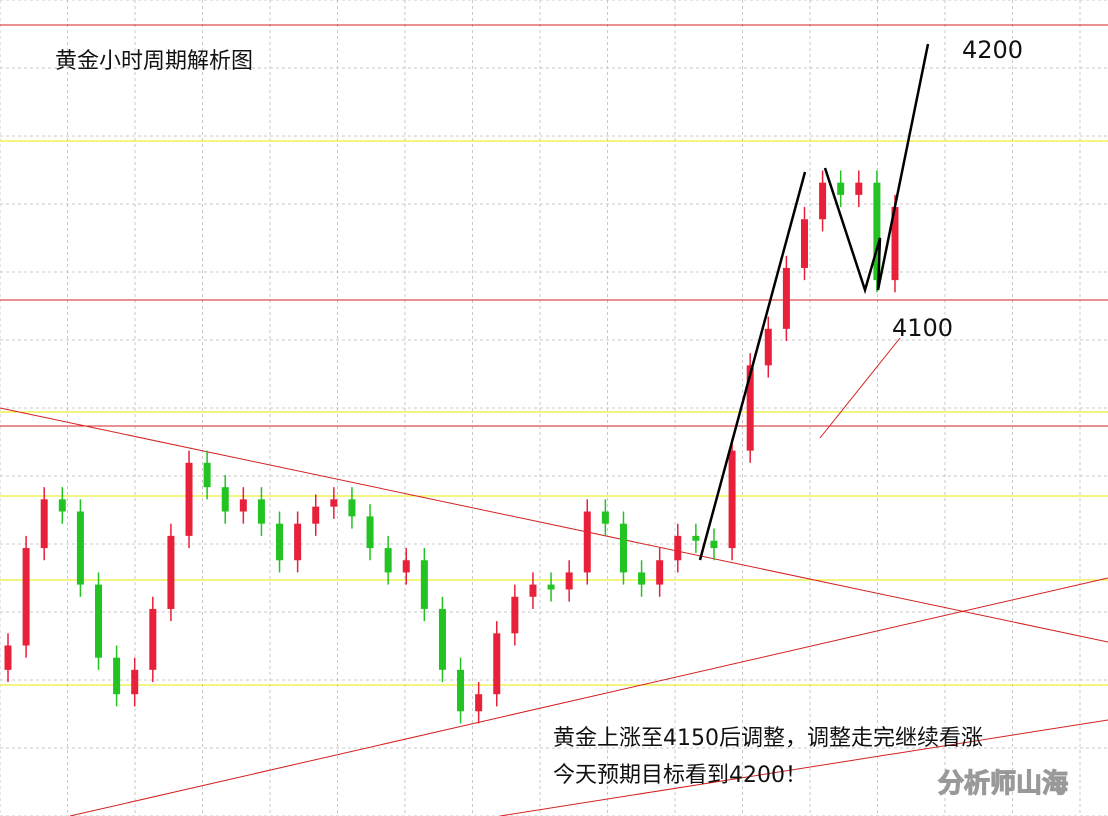 The height and width of the screenshot is (816, 1108). What do you see at coordinates (860, 388) in the screenshot?
I see `ma-line` at bounding box center [860, 388].